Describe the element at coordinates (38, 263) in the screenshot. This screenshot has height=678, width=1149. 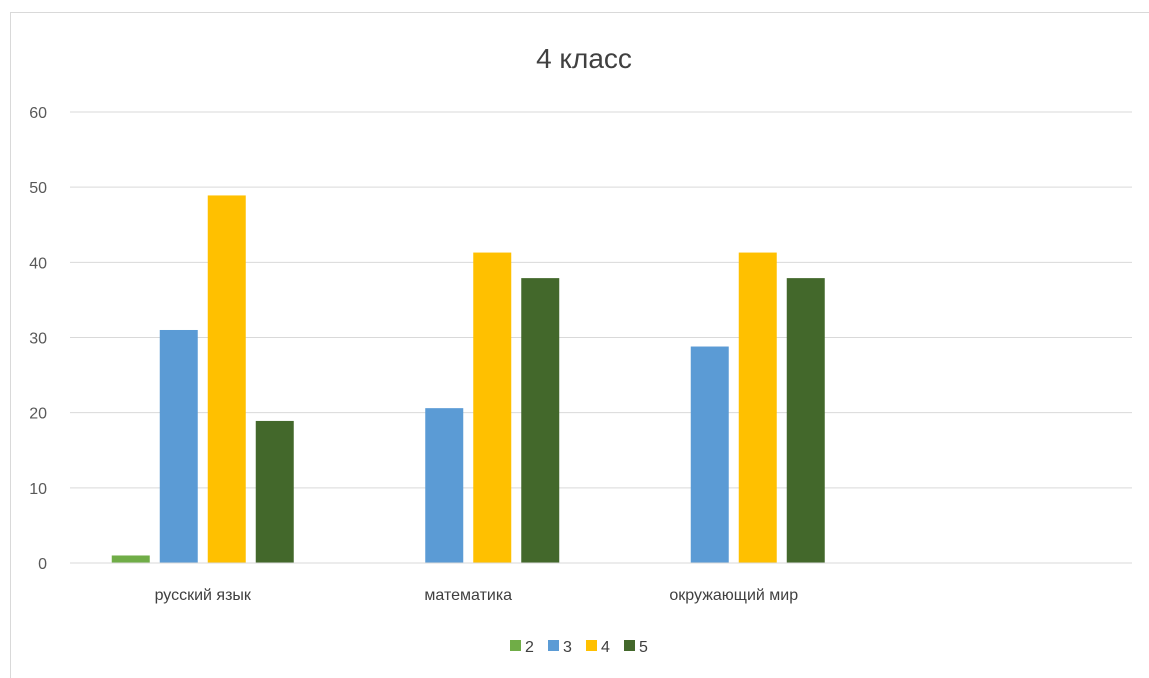
I see `y-tick-label: 40` at that location.